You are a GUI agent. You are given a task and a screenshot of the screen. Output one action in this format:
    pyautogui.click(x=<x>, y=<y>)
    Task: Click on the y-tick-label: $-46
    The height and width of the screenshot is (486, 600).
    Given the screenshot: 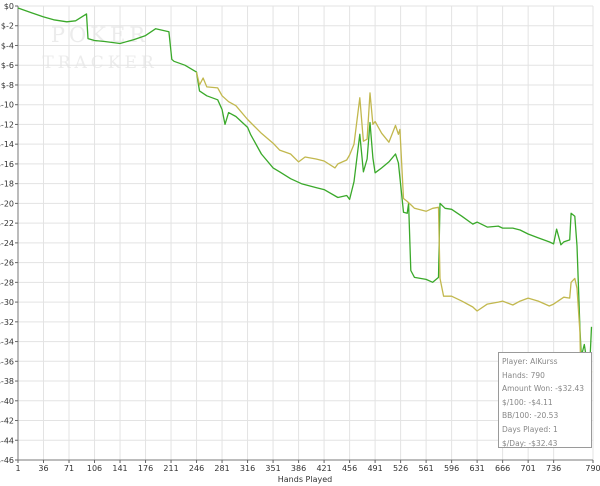 What is the action you would take?
    pyautogui.click(x=7, y=460)
    